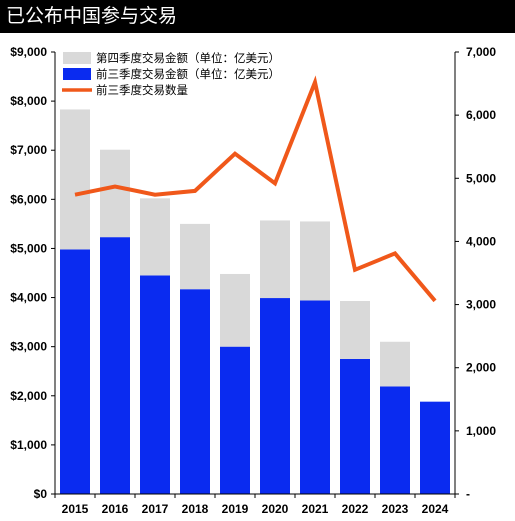 Image resolution: width=515 pixels, height=521 pixels. I want to click on x-tick-label: 2016, so click(115, 509).